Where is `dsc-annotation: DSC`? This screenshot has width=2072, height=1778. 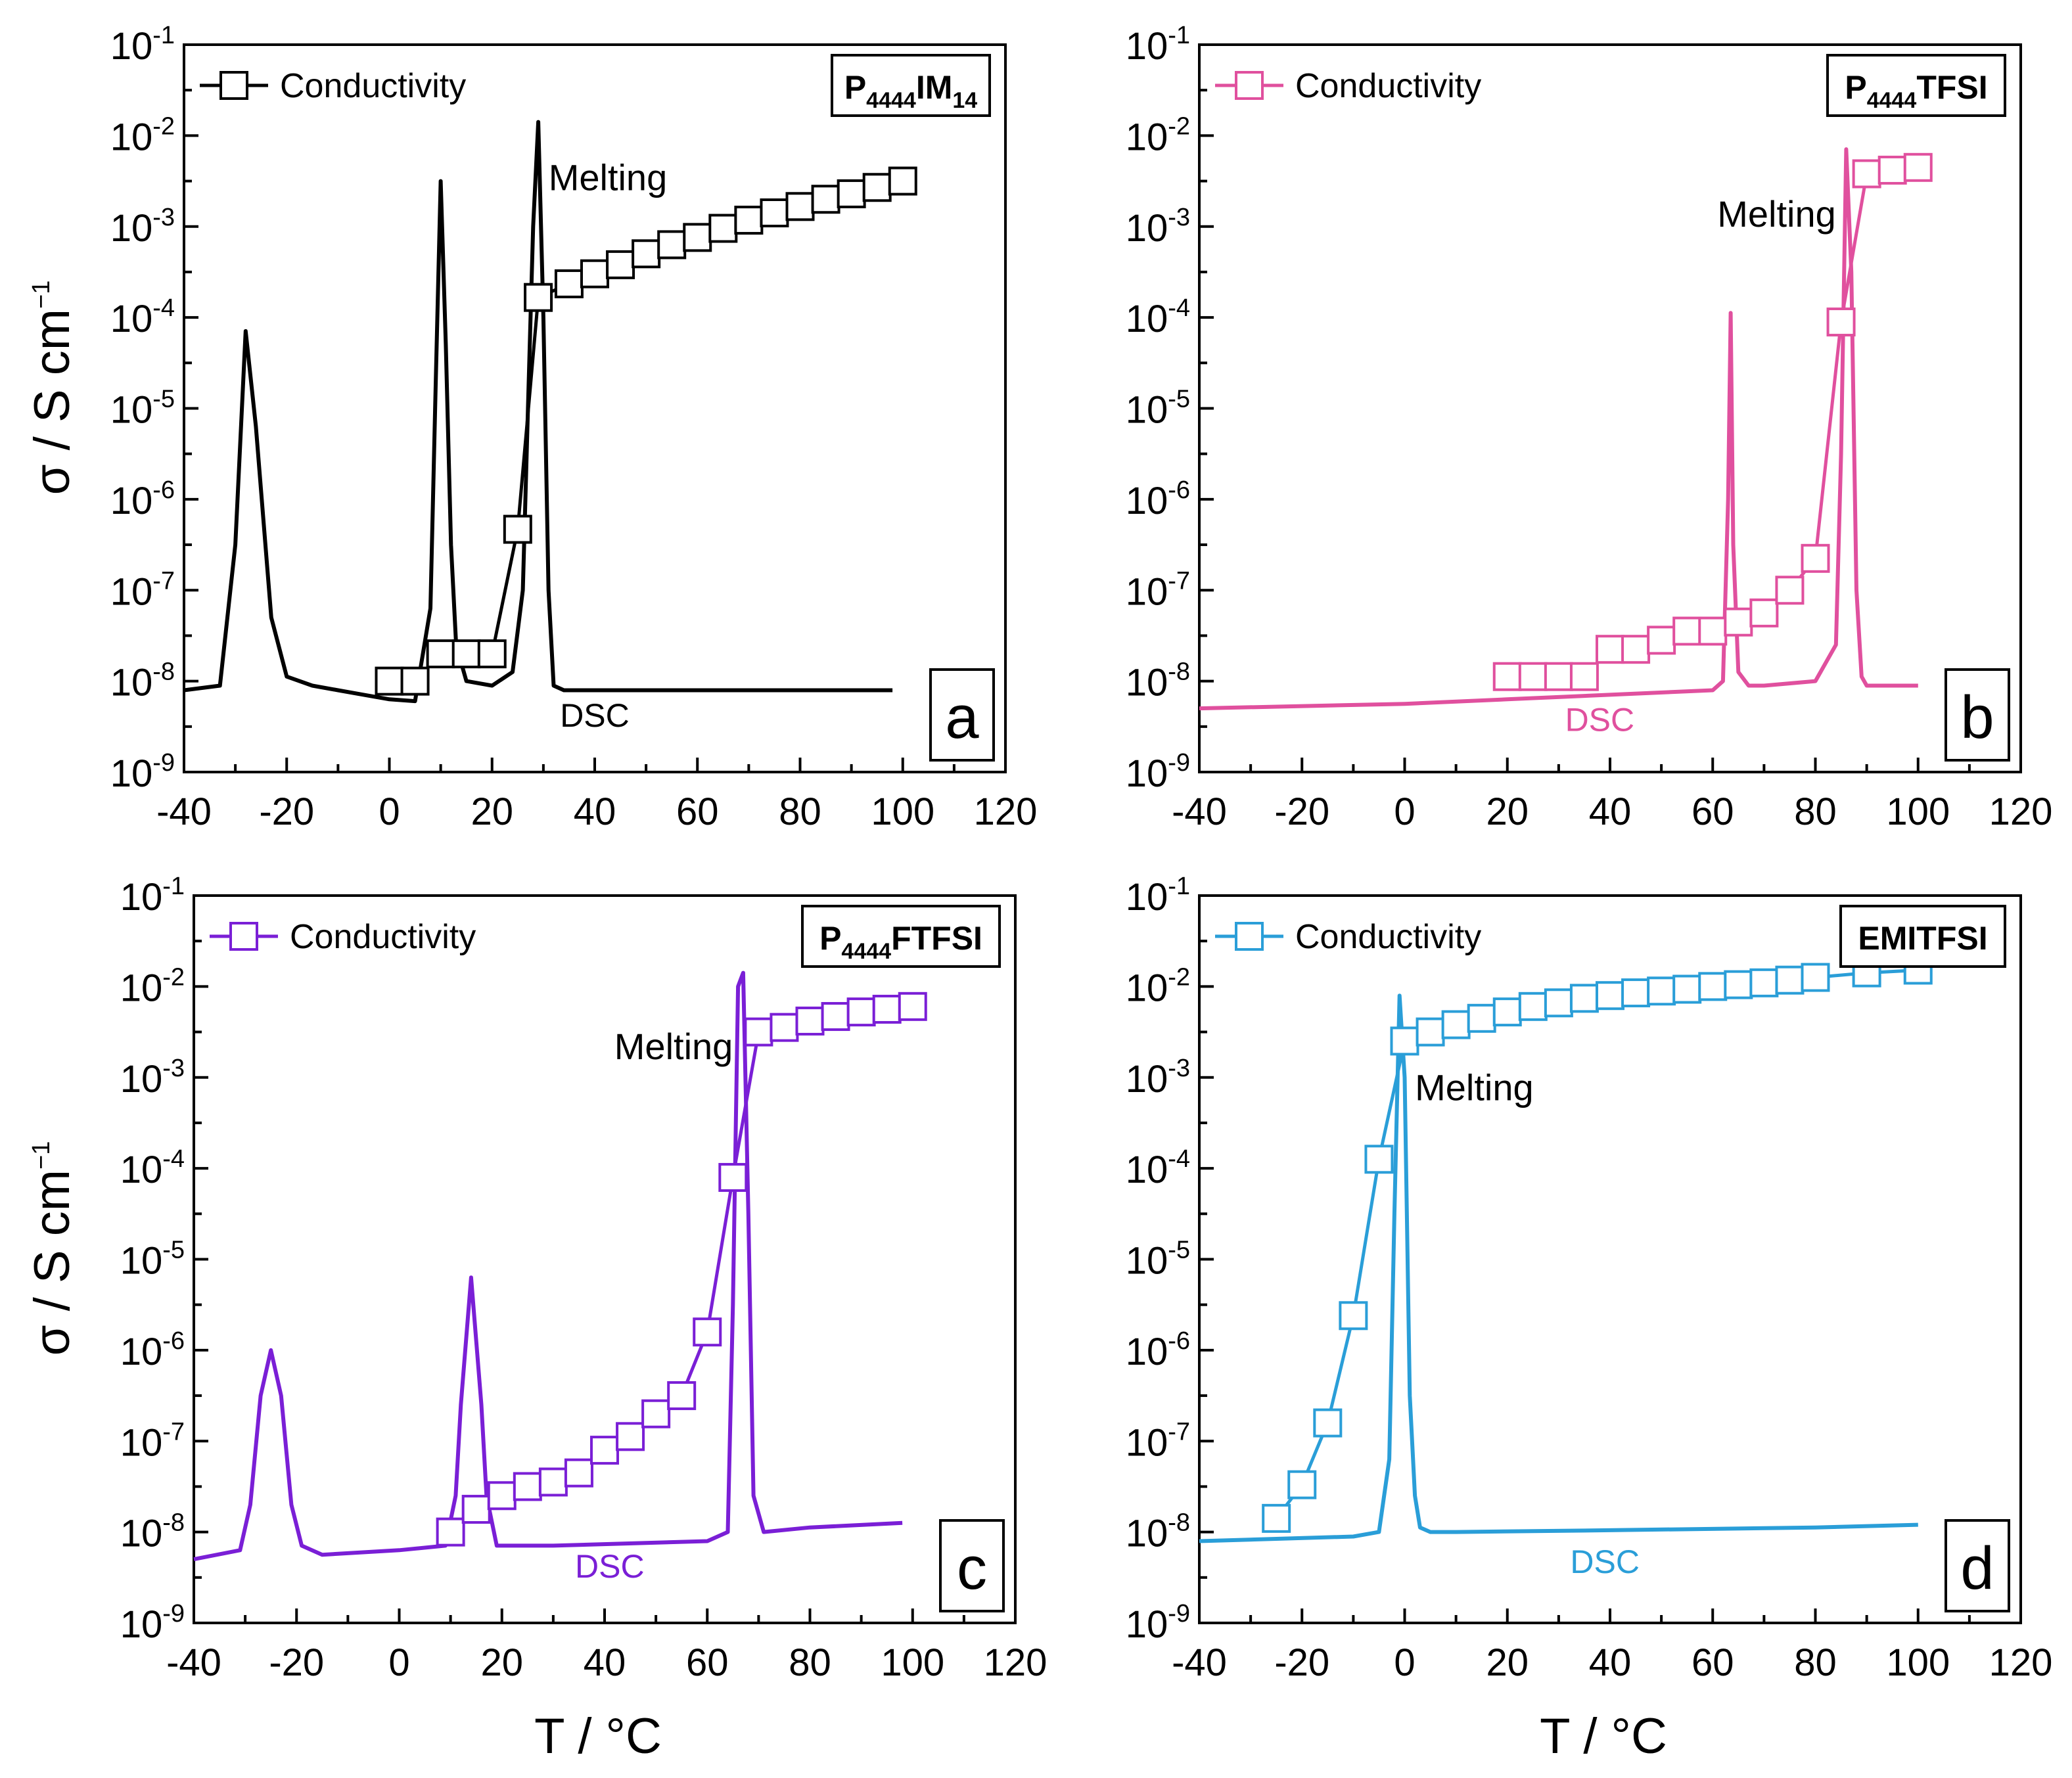
dsc-annotation: DSC is located at coordinates (595, 715).